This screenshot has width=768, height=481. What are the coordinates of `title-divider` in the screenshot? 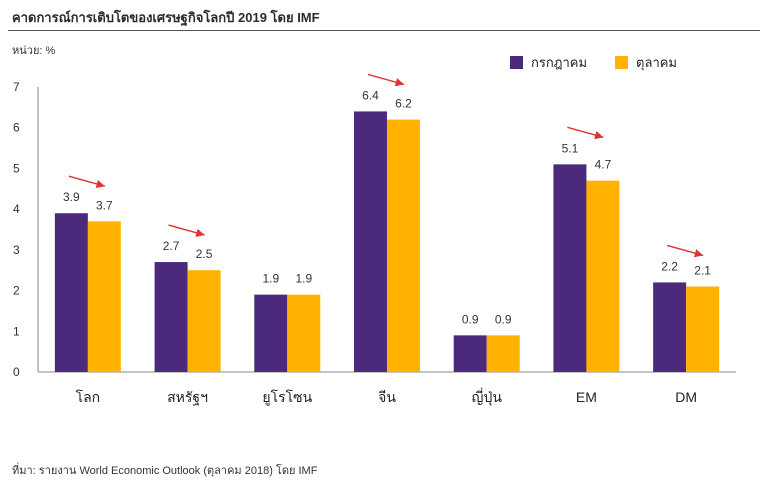 It's located at (384, 30).